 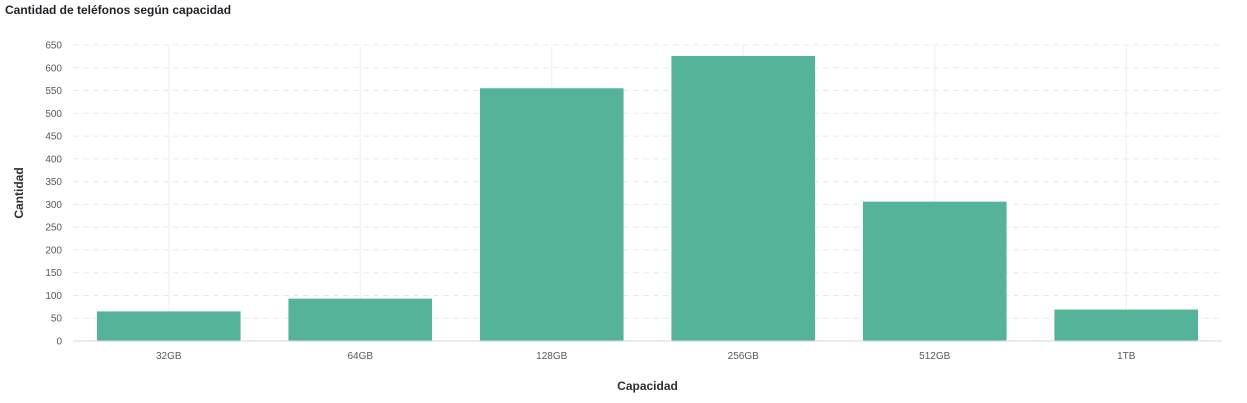 What do you see at coordinates (360, 356) in the screenshot?
I see `x-tick-label: 64GB` at bounding box center [360, 356].